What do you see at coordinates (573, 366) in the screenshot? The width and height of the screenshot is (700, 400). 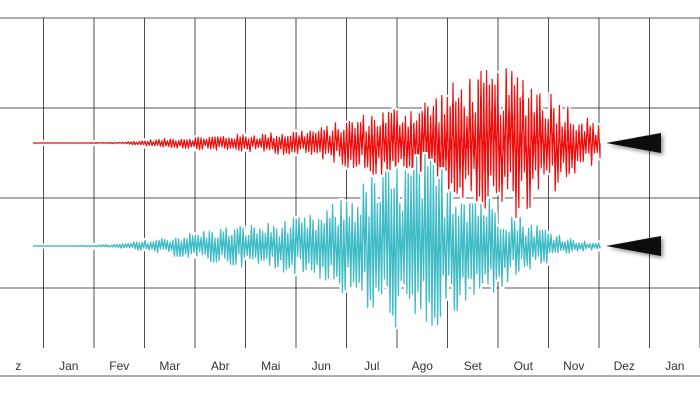 I see `x-tick-label: Nov` at bounding box center [573, 366].